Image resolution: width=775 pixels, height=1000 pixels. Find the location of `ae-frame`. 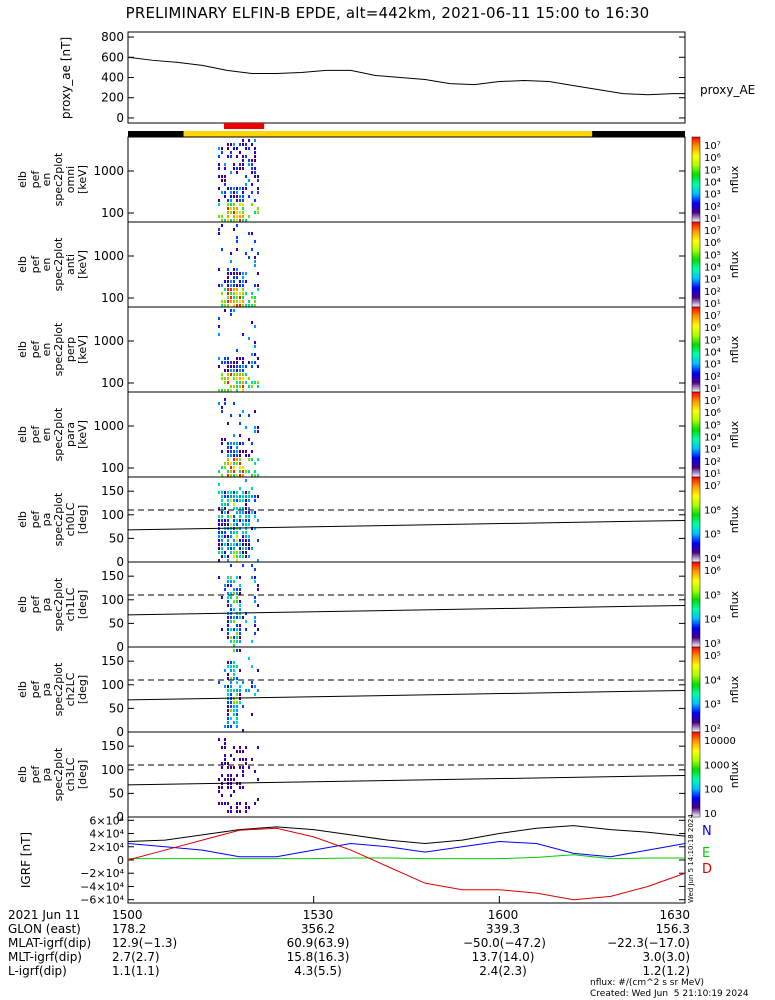

ae-frame is located at coordinates (406, 77).